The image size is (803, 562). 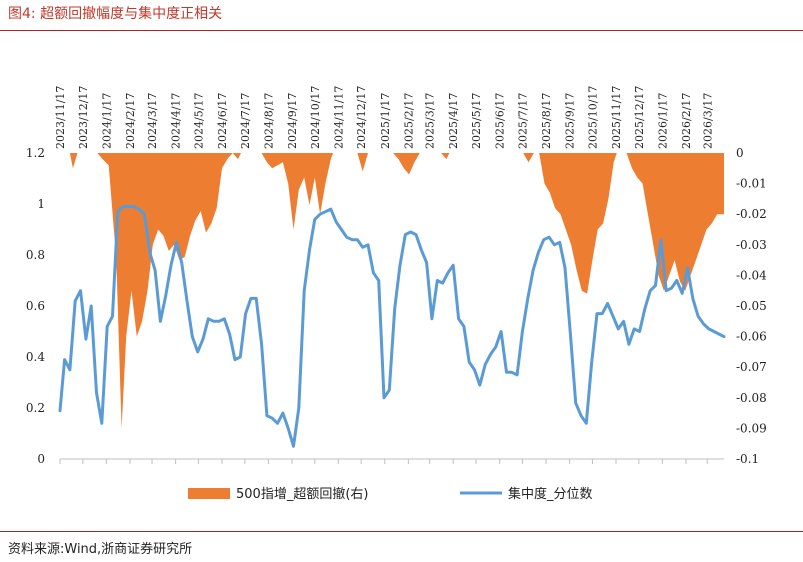 I want to click on x-tick-label: 2025/3/17, so click(x=430, y=121).